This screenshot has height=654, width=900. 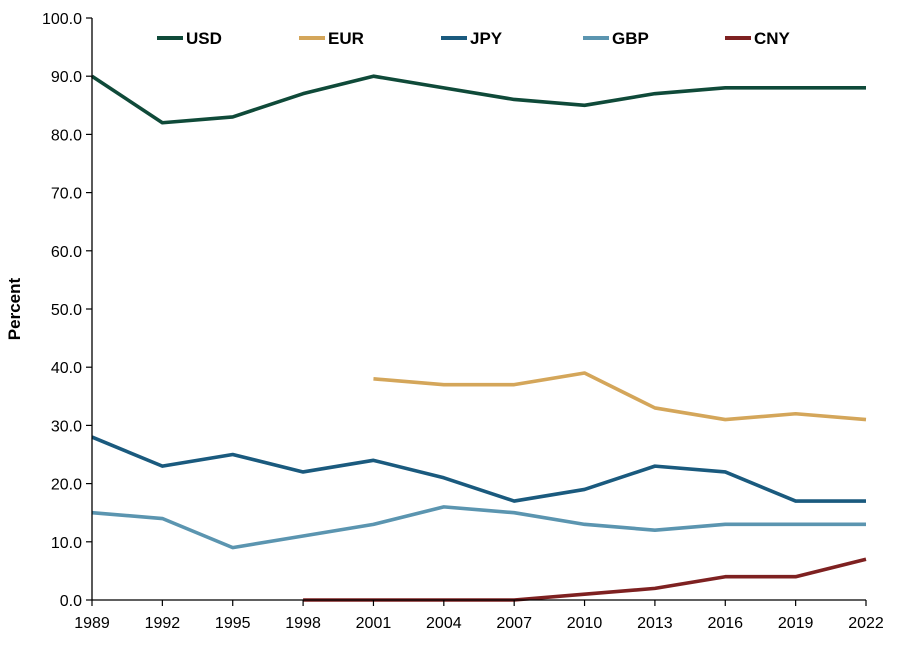 What do you see at coordinates (66, 368) in the screenshot?
I see `y-tick-label: 40.0` at bounding box center [66, 368].